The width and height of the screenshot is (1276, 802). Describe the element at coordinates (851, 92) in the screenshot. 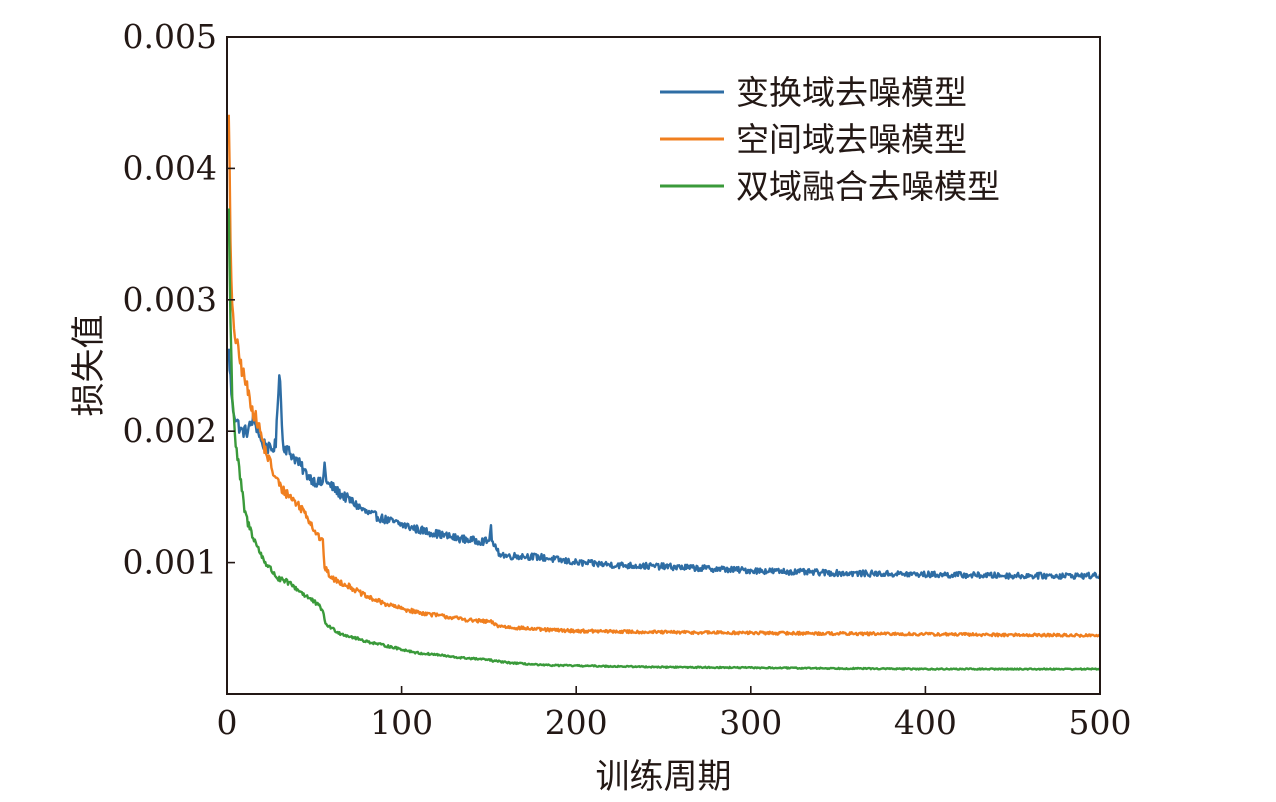

I see `legend-label-transform-domain: 变换域去噪模型` at that location.